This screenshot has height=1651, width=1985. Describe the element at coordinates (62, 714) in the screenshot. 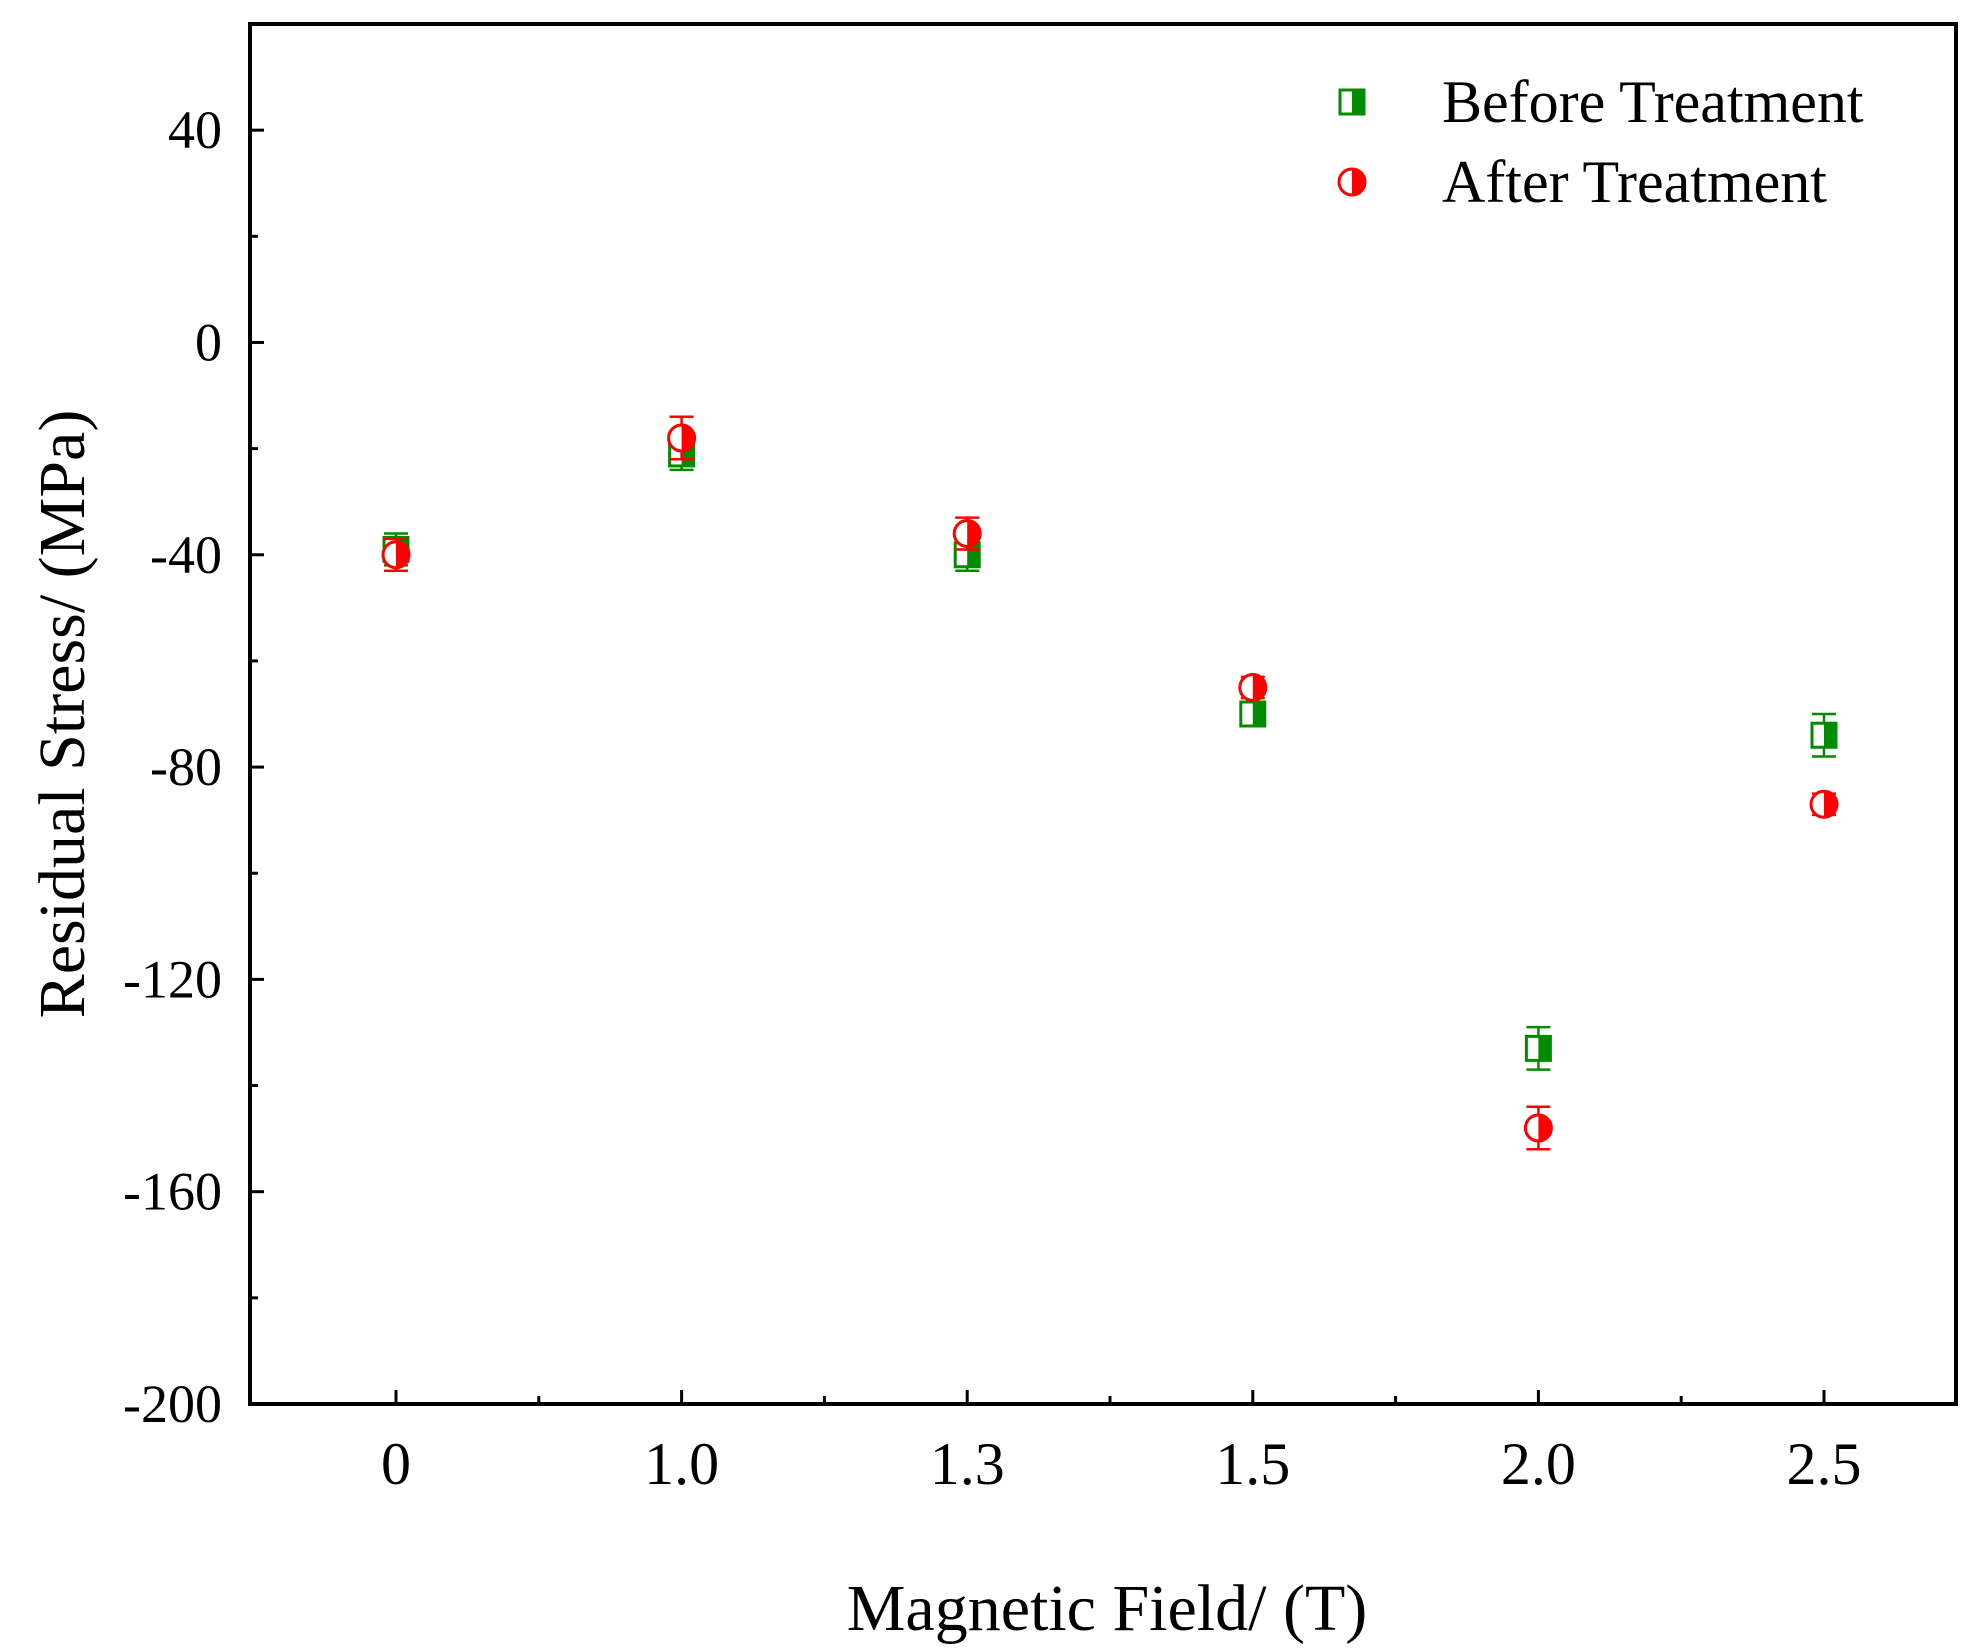

I see `y-axis-title: Residual Stress/ (MPa)` at that location.